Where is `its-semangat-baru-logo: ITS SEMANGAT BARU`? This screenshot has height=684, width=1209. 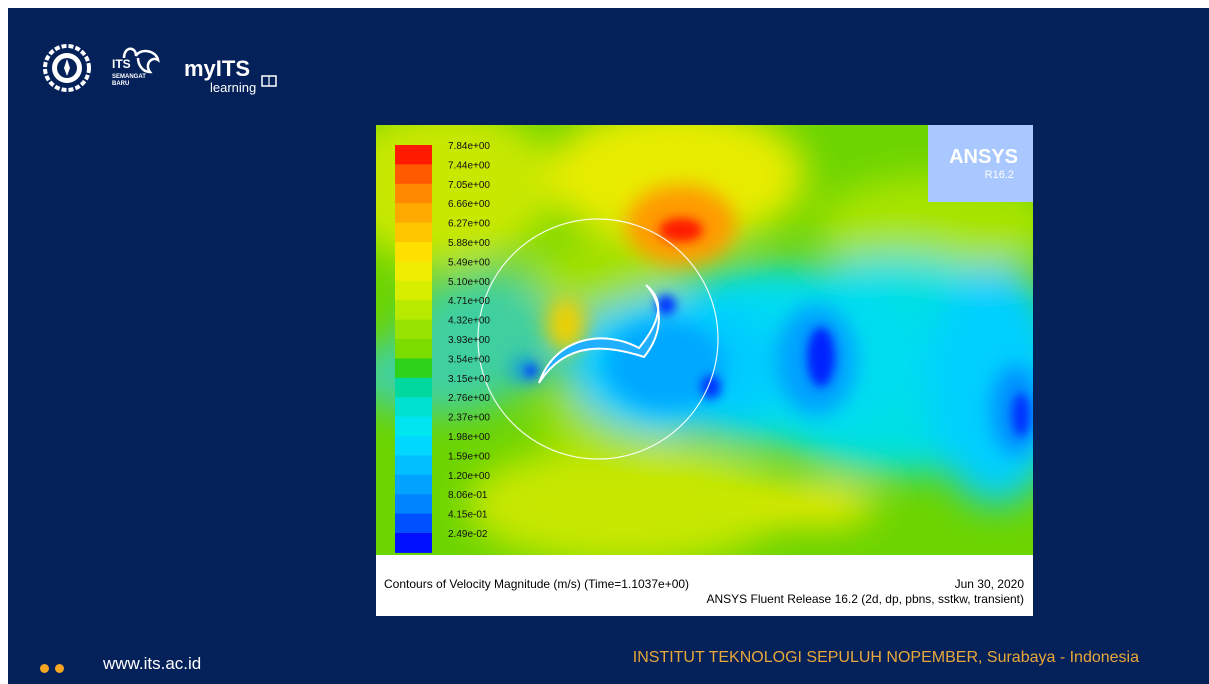 its-semangat-baru-logo: ITS SEMANGAT BARU is located at coordinates (136, 67).